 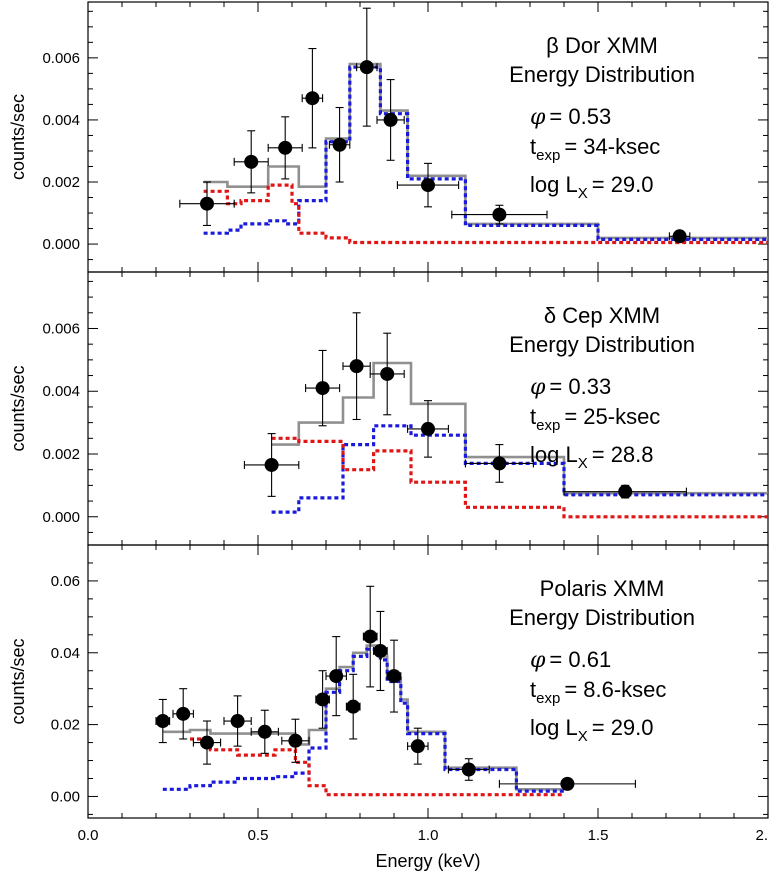 I want to click on phase-value: φ = 0.61, so click(x=570, y=660).